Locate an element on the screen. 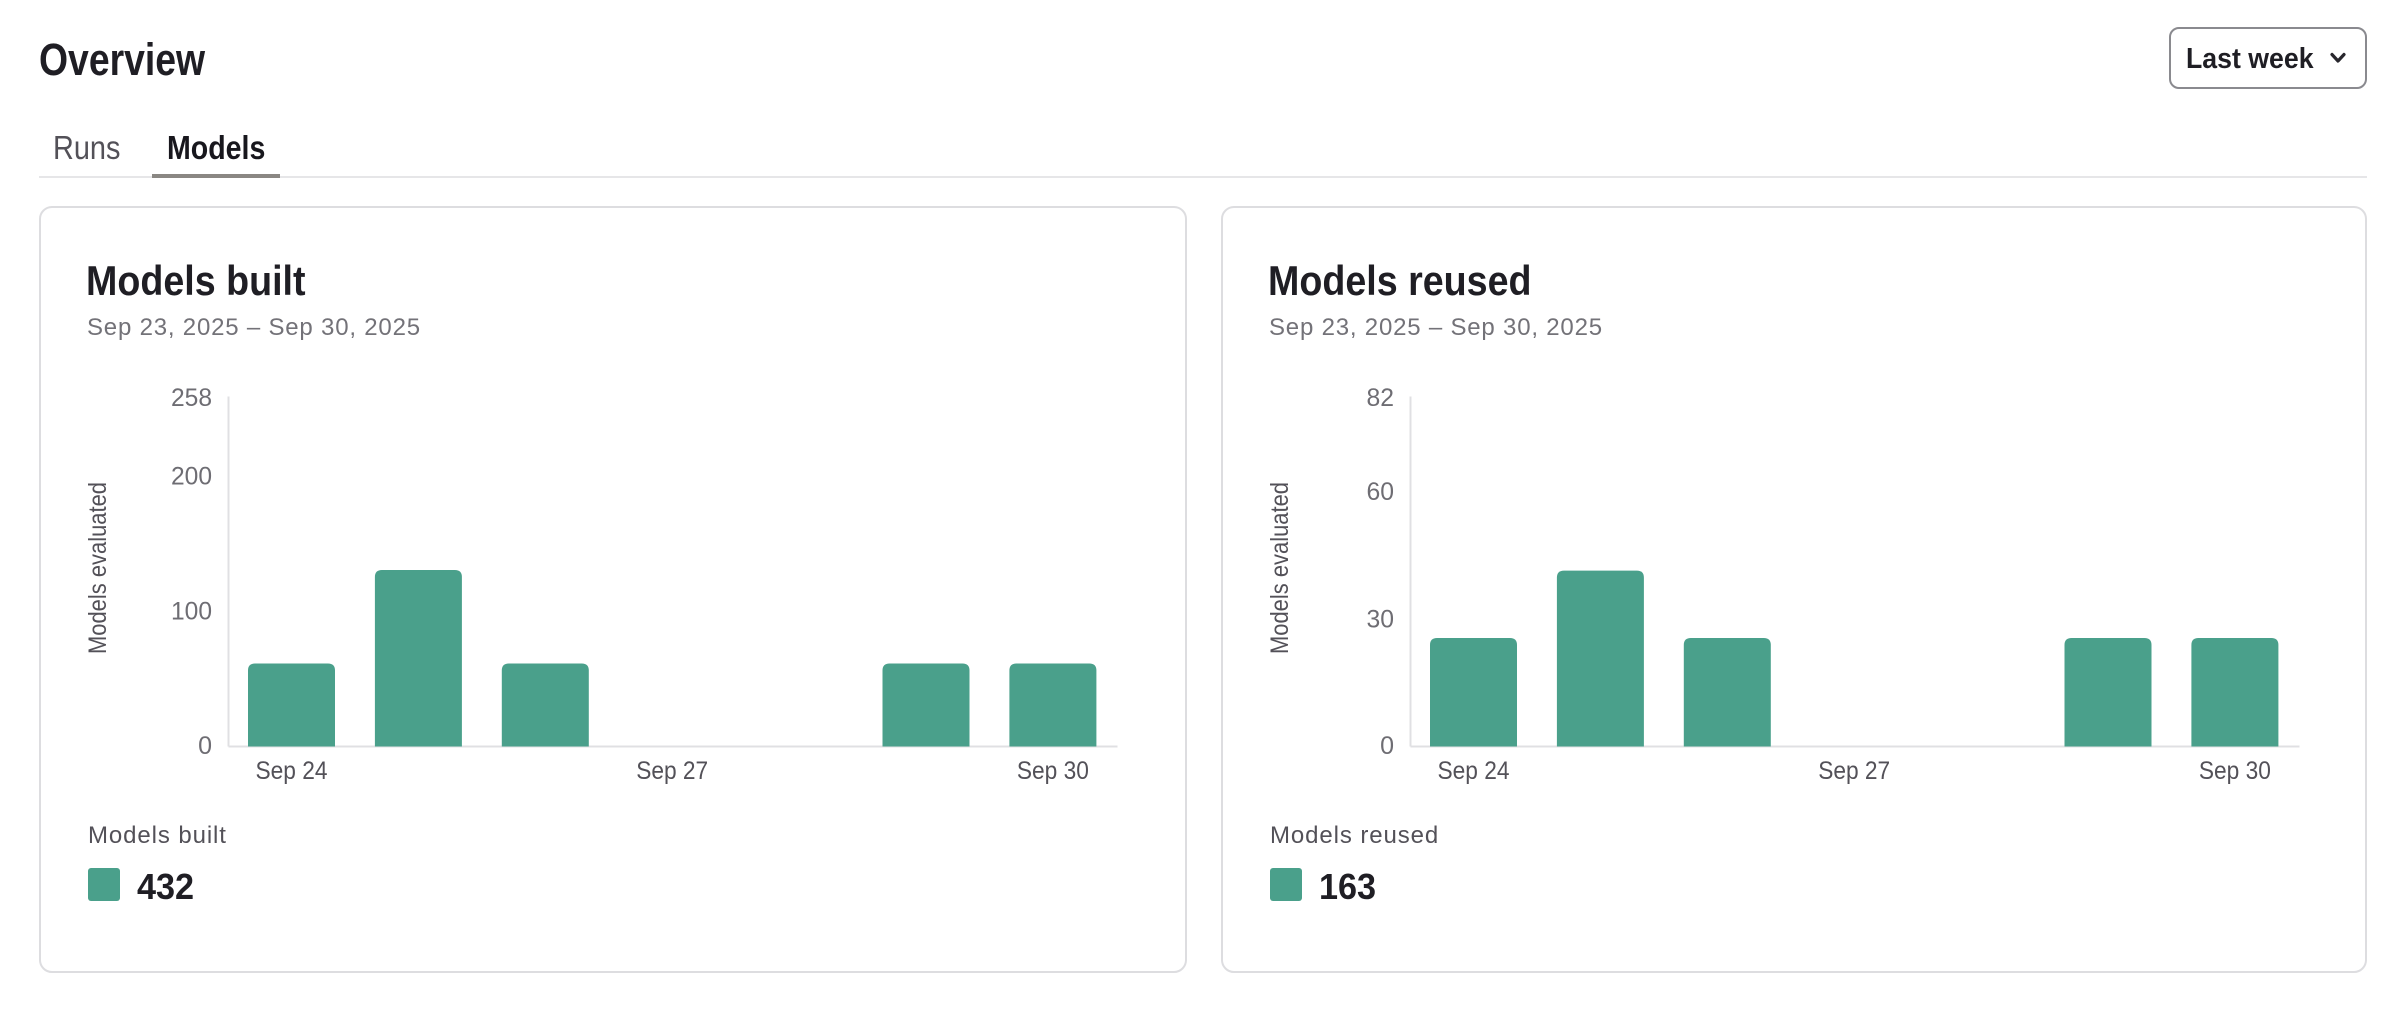  svg-text: 60 is located at coordinates (1381, 492).